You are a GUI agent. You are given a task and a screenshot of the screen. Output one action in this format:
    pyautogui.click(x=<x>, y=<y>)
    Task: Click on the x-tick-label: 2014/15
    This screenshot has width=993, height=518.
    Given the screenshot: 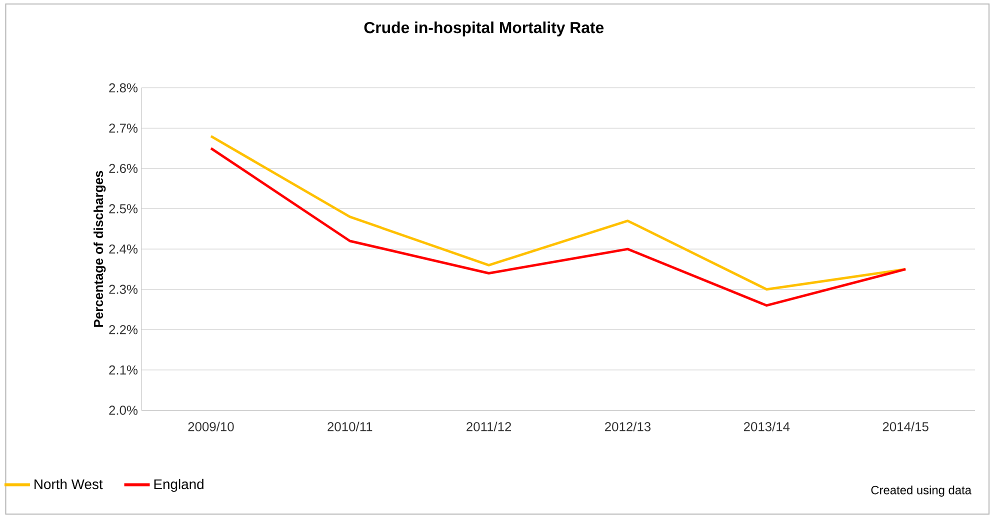 What is the action you would take?
    pyautogui.click(x=905, y=427)
    